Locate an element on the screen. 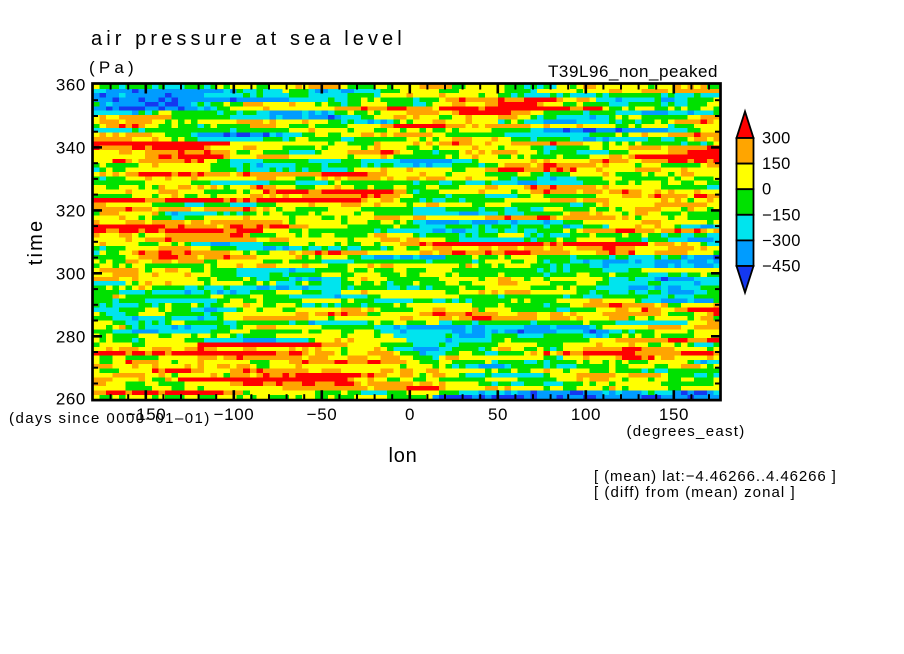  svg-text: 340 is located at coordinates (71, 148).